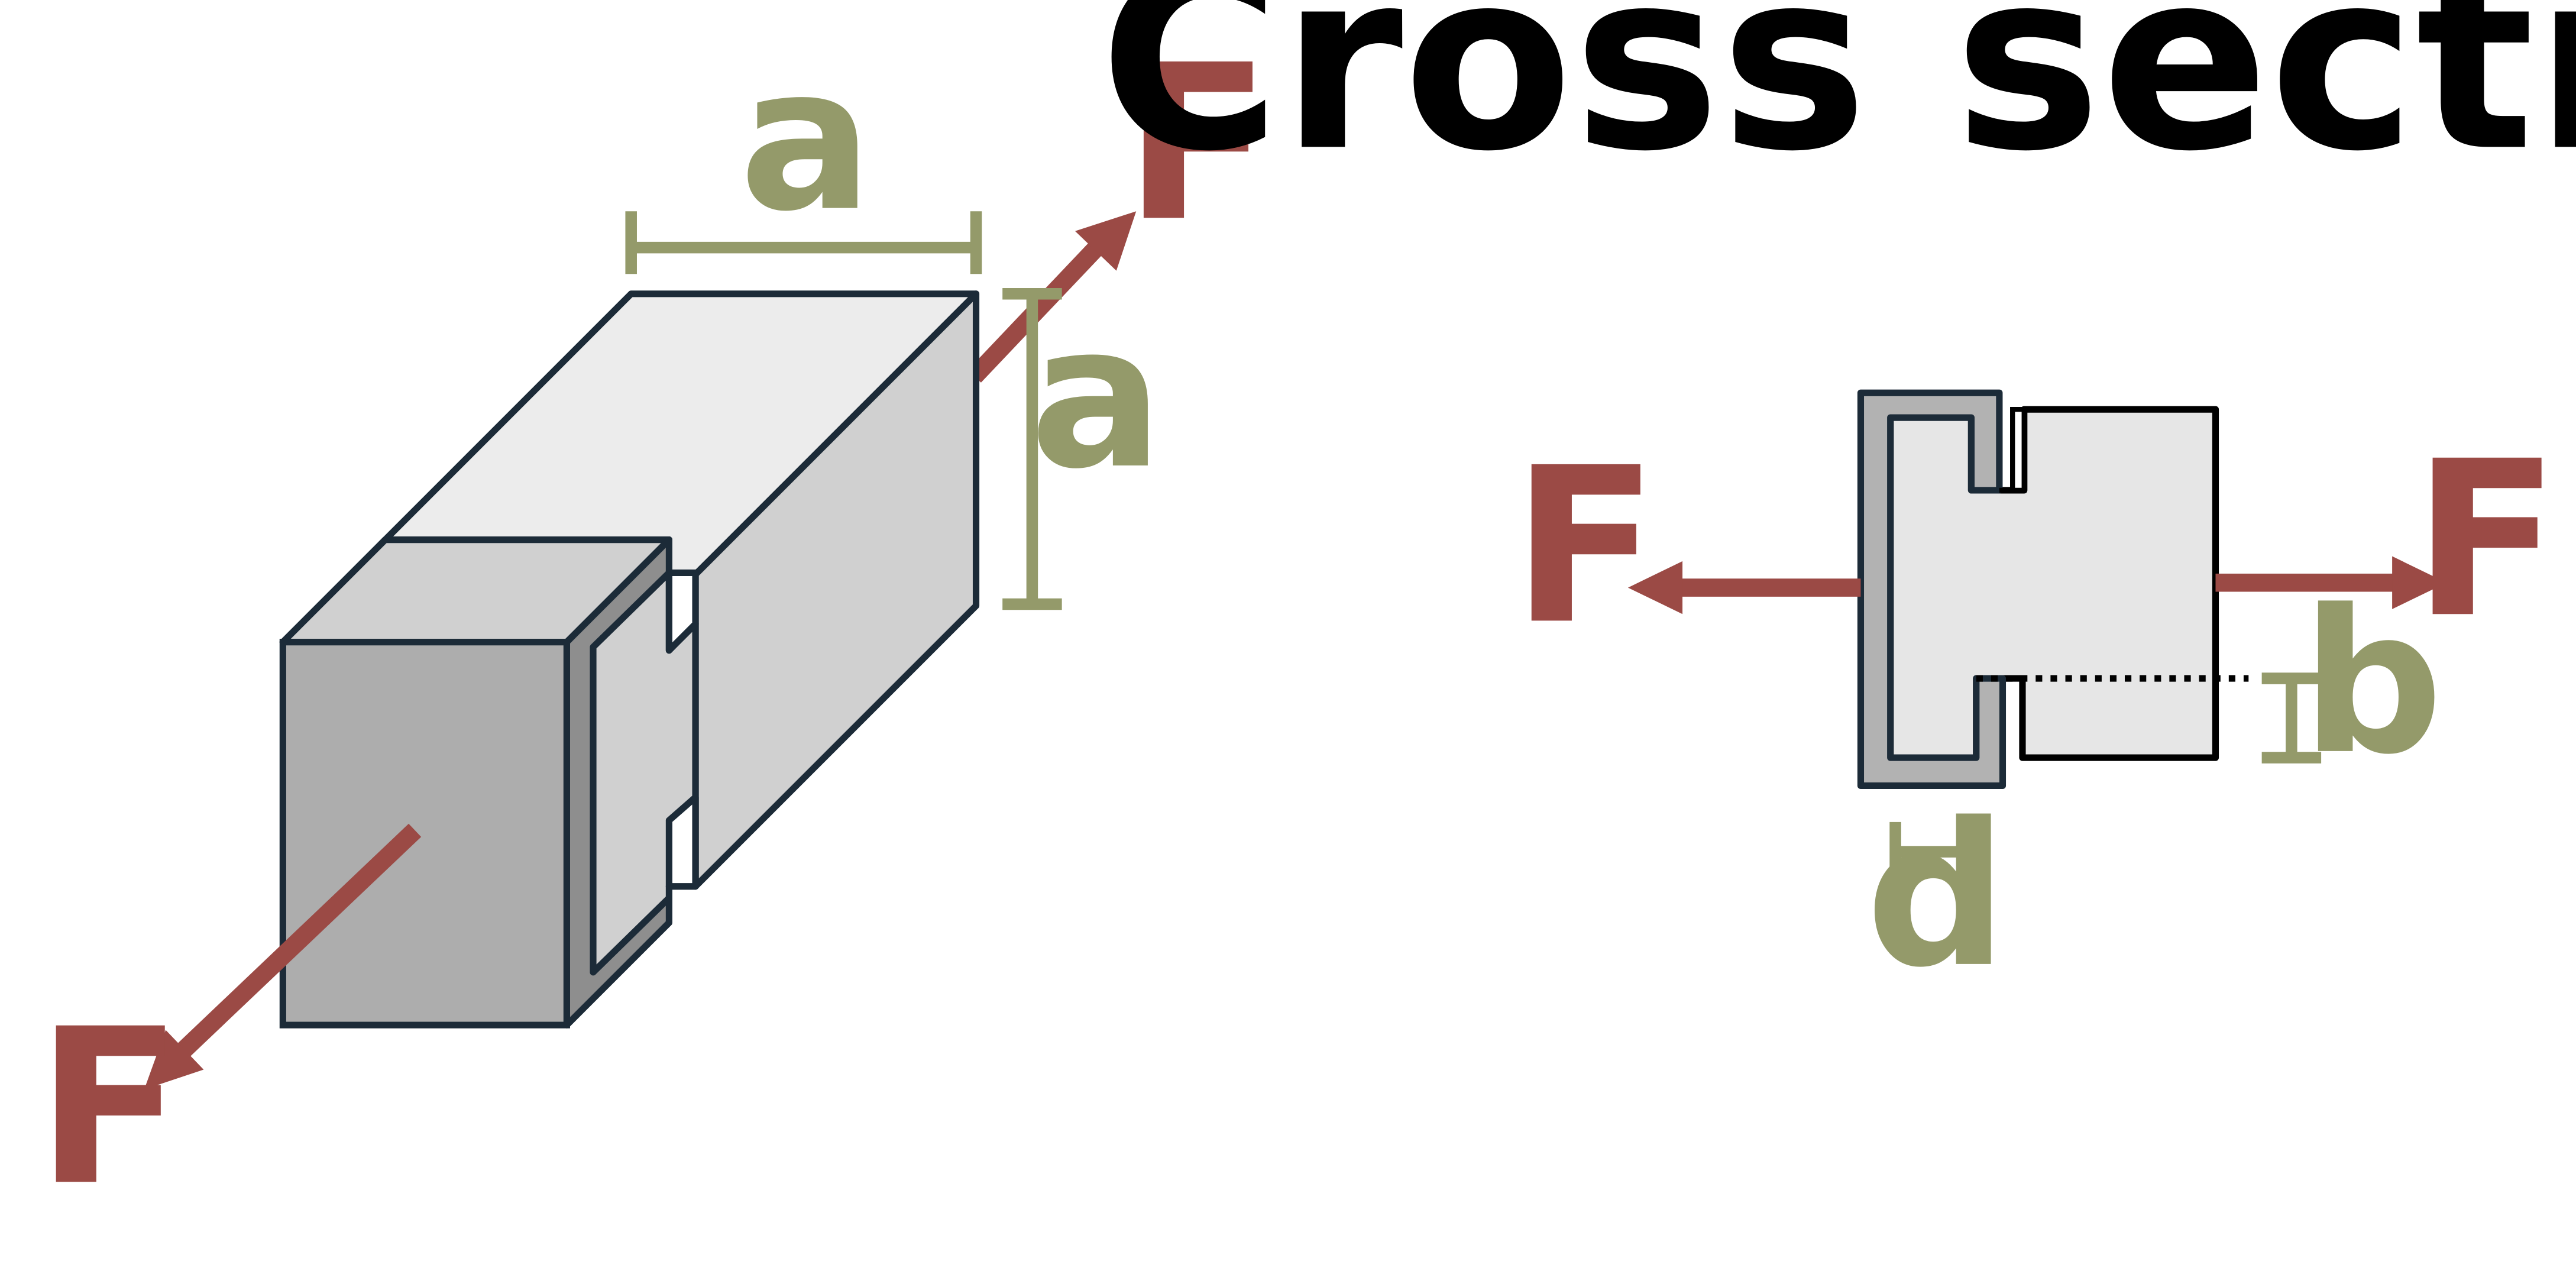 This screenshot has height=1271, width=2576. What do you see at coordinates (1032, 449) in the screenshot?
I see `dimension-a-side` at bounding box center [1032, 449].